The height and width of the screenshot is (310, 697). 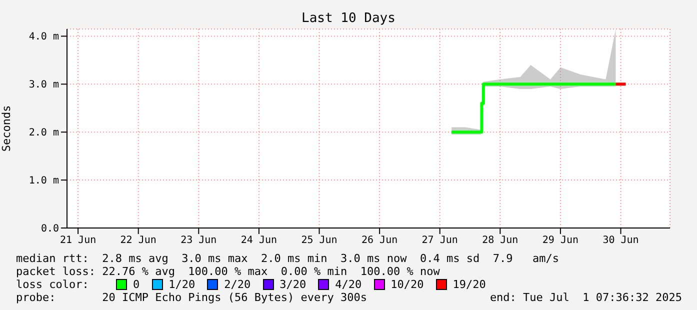 I want to click on y-tick-label: 4.0 m, so click(x=43, y=37).